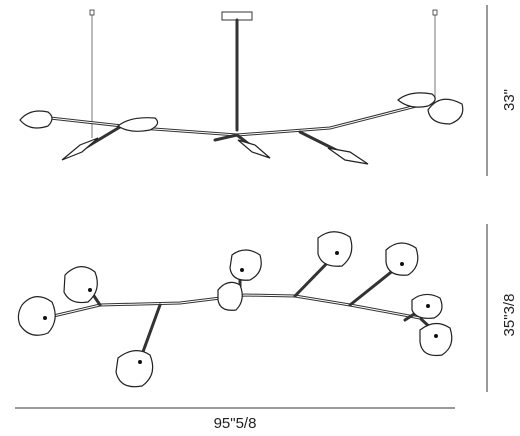 This screenshot has height=436, width=520. What do you see at coordinates (509, 100) in the screenshot?
I see `height-label: 33"` at bounding box center [509, 100].